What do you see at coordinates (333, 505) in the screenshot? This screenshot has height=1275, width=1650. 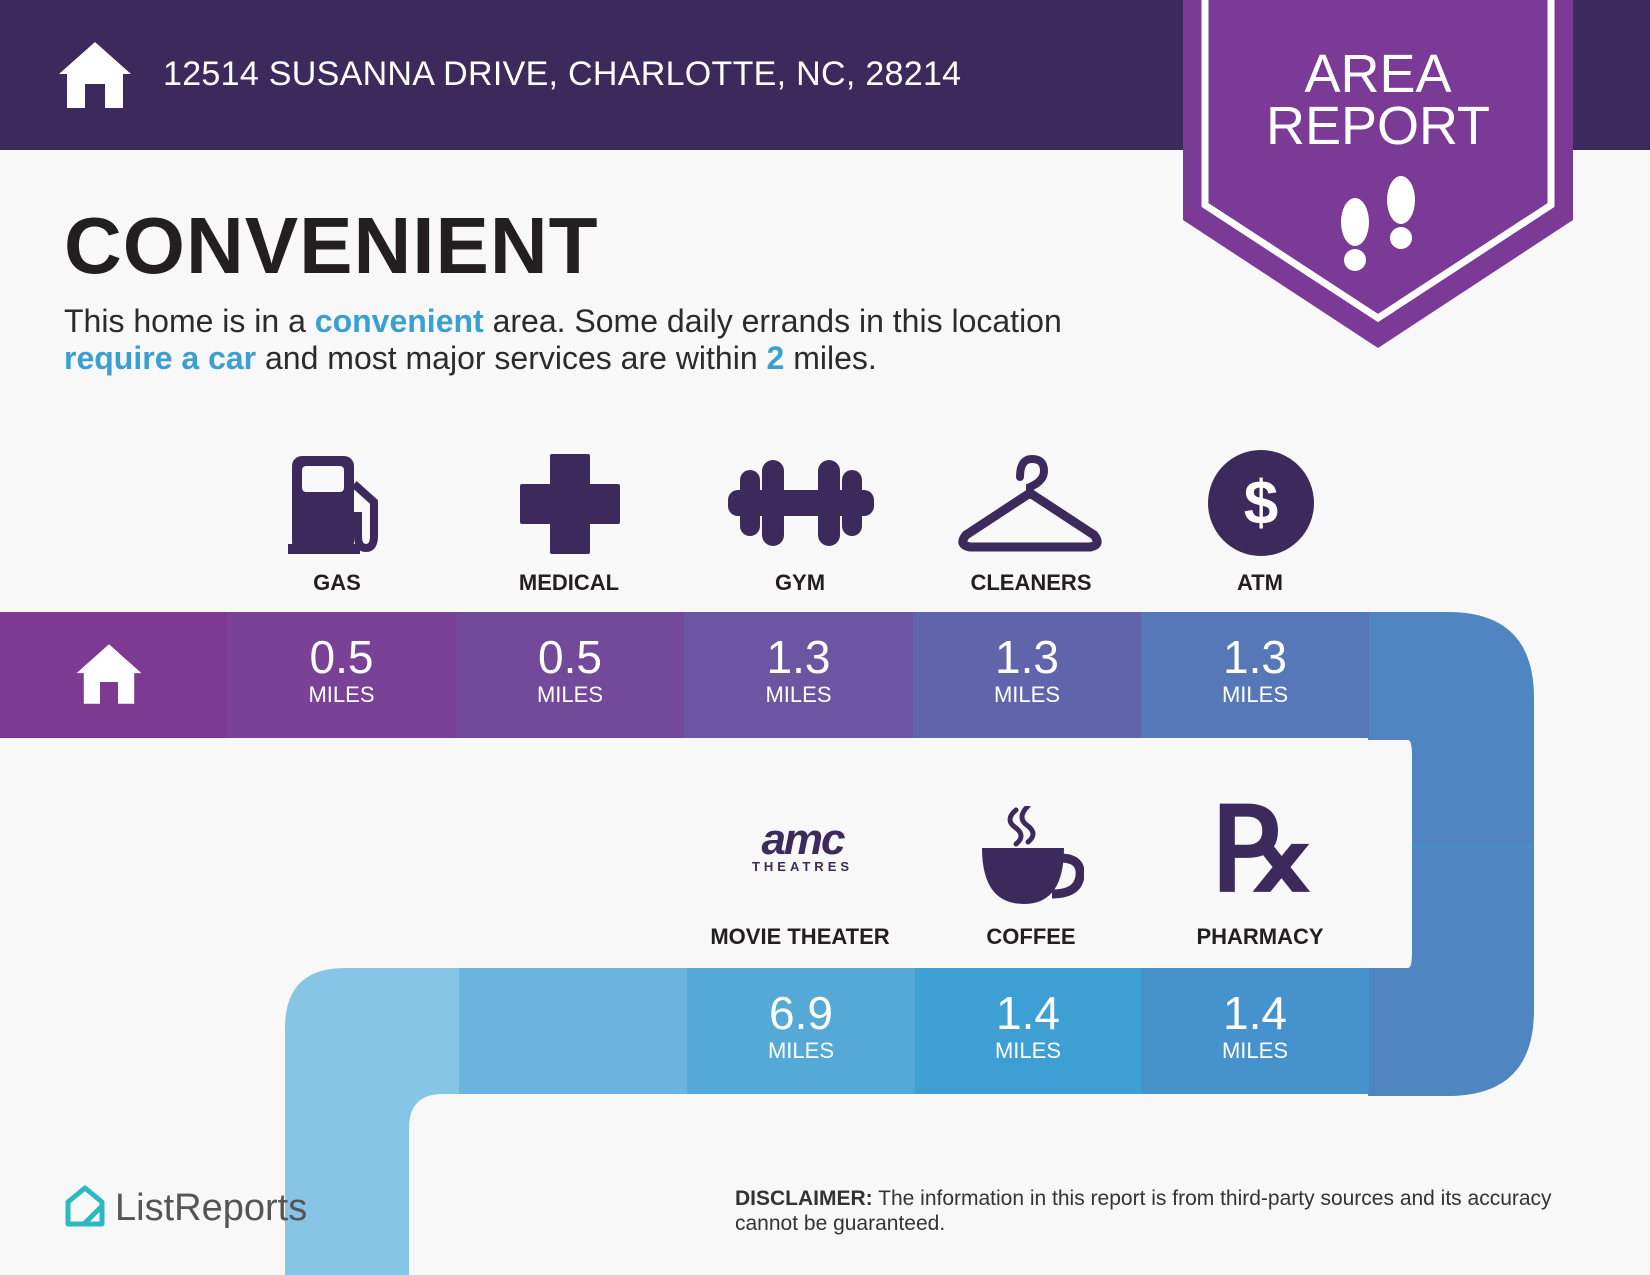 I see `gas-pump-icon` at bounding box center [333, 505].